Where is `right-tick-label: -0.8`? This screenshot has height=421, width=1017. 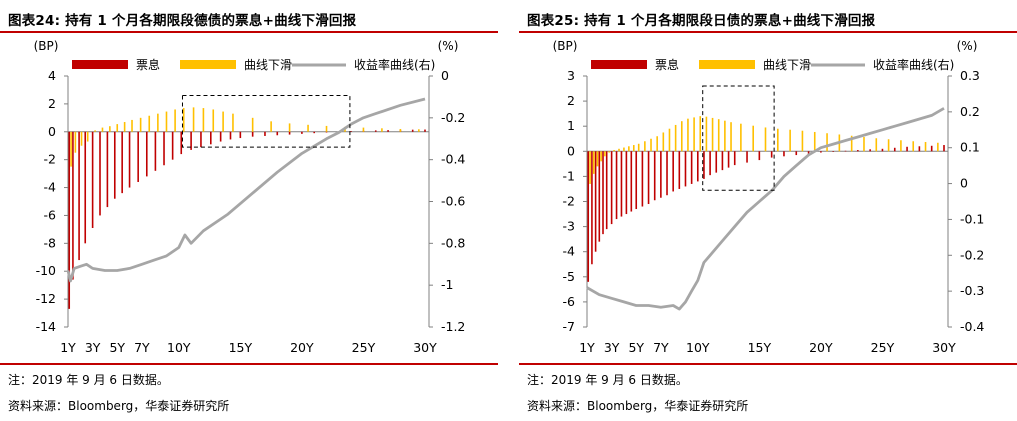
right-tick-label: -0.8 is located at coordinates (453, 242).